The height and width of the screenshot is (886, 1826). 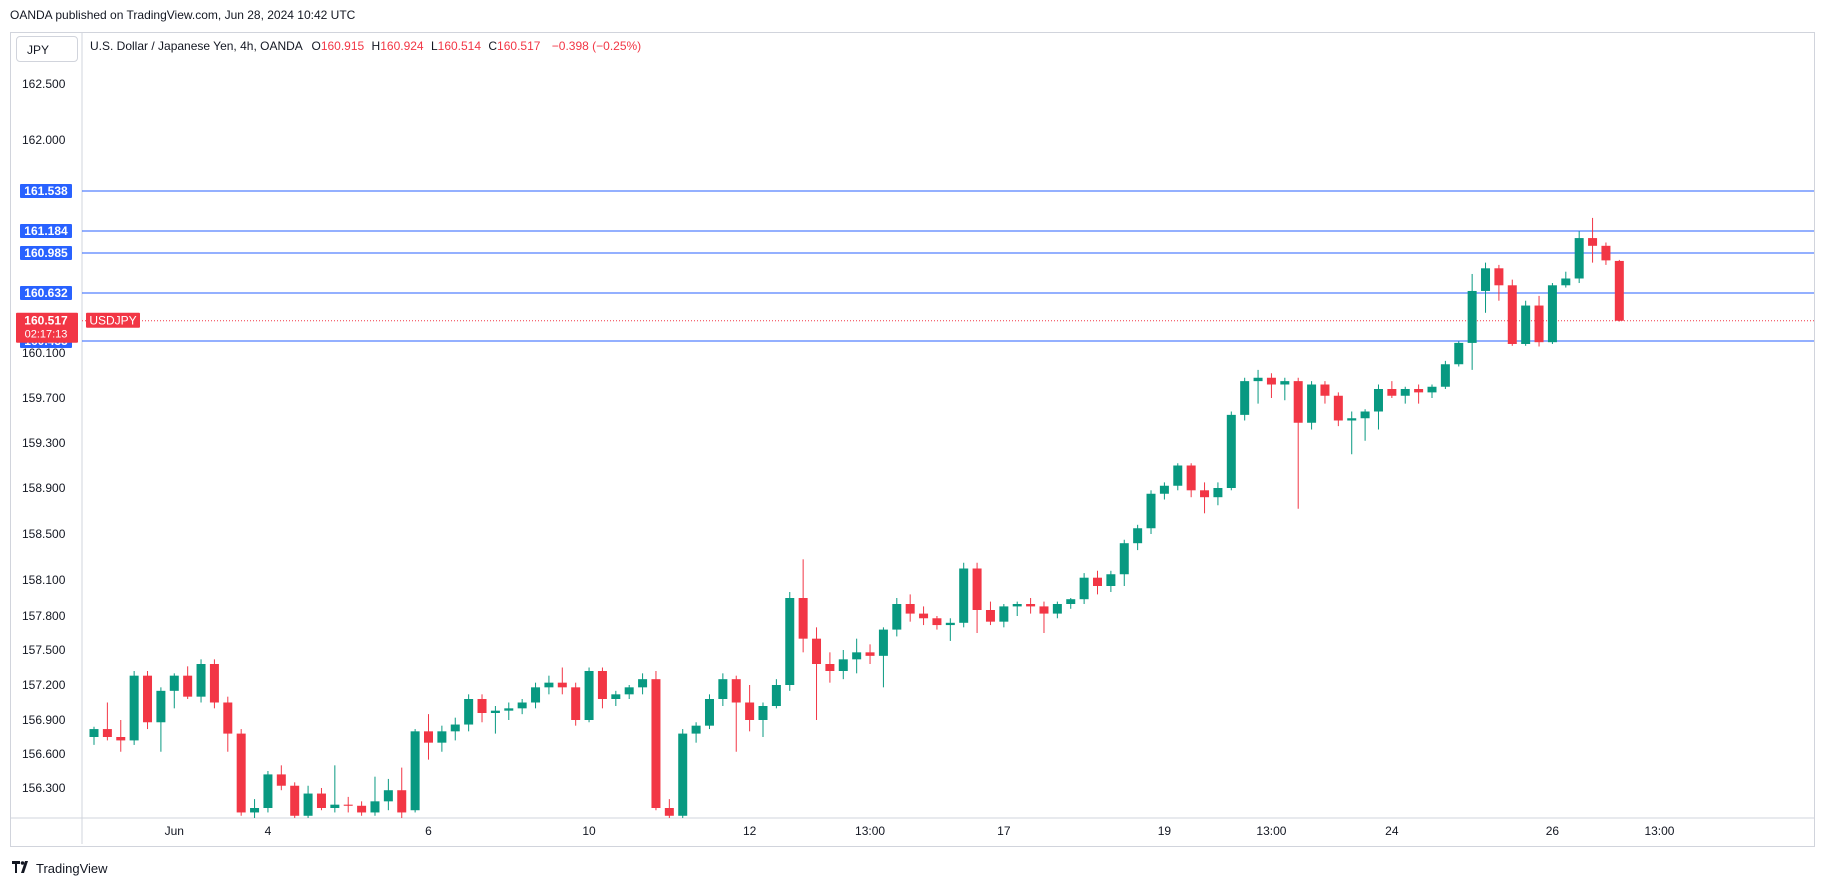 What do you see at coordinates (196, 46) in the screenshot?
I see `symbol-title: U.S. Dollar / Japanese Yen, 4h, OANDA` at bounding box center [196, 46].